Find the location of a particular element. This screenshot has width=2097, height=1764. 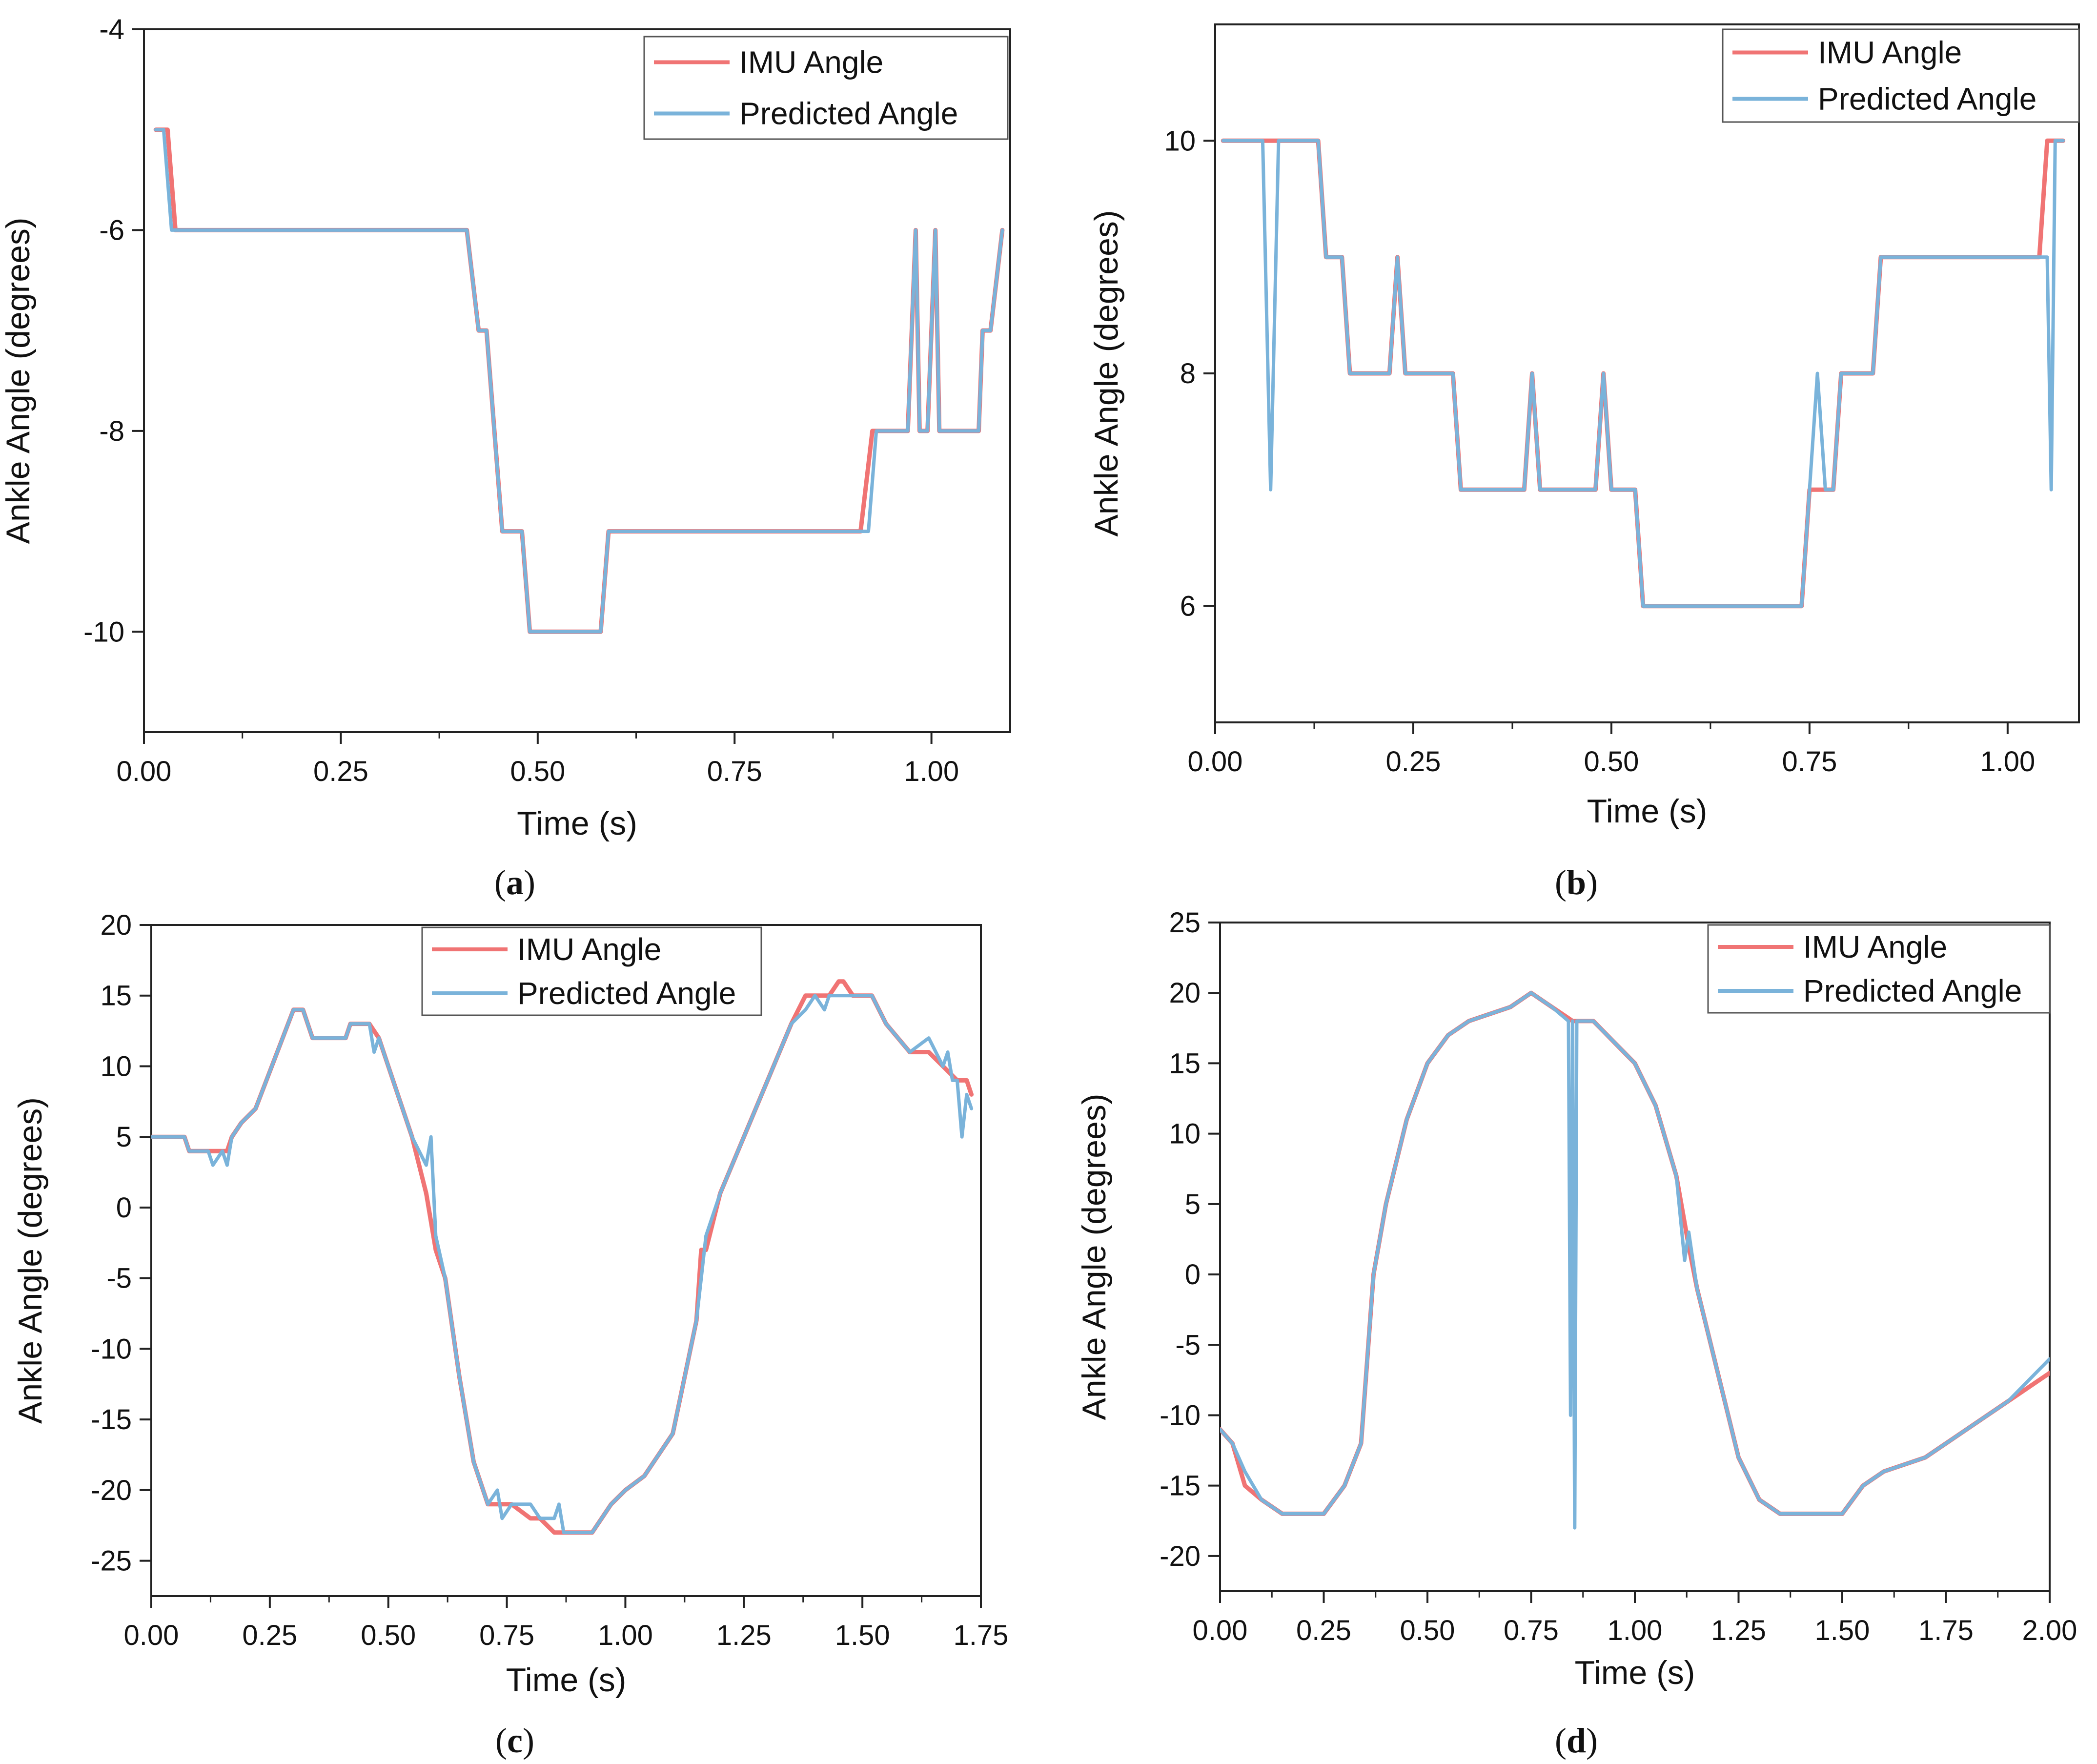

chart-c-legend-label-imu-angle: IMU Angle is located at coordinates (589, 949).